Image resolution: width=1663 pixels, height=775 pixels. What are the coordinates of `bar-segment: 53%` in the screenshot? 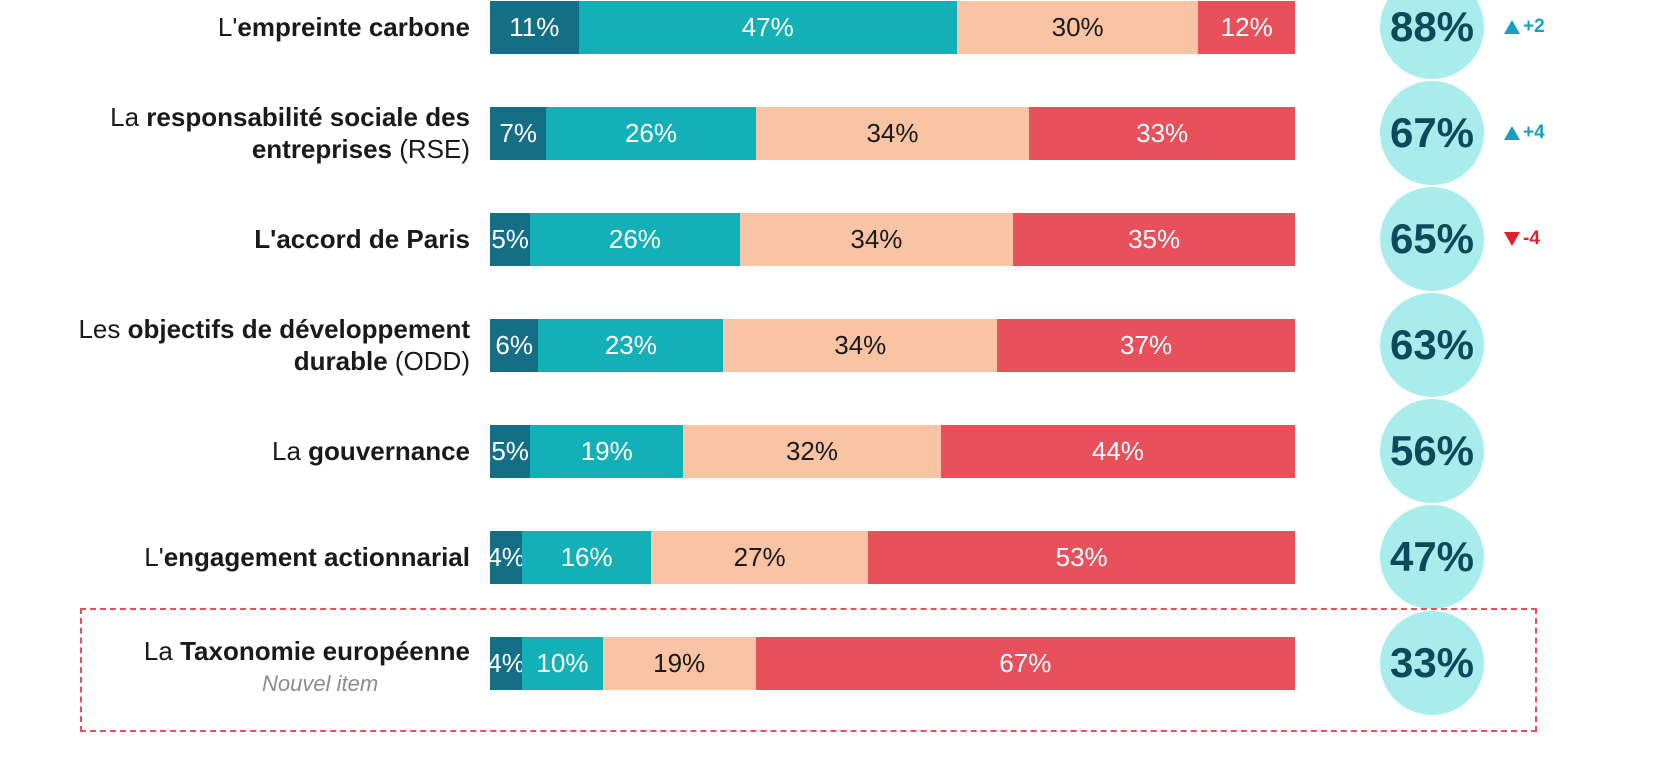 It's located at (1081, 557).